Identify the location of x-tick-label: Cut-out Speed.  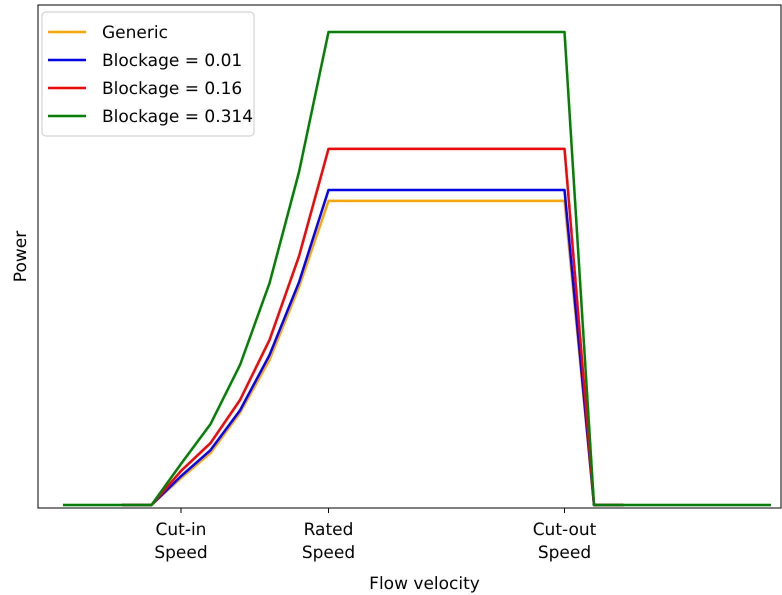
(564, 541).